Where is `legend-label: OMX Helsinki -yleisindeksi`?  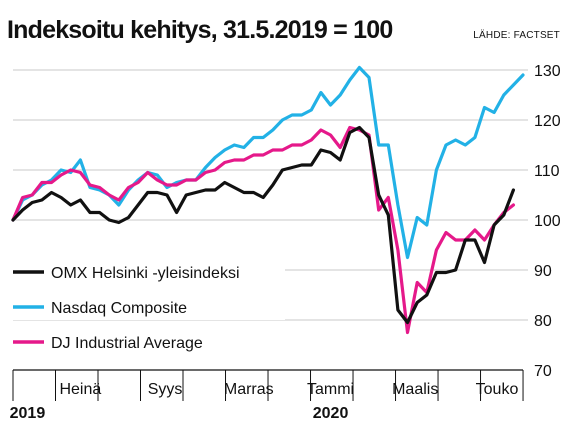 legend-label: OMX Helsinki -yleisindeksi is located at coordinates (145, 273).